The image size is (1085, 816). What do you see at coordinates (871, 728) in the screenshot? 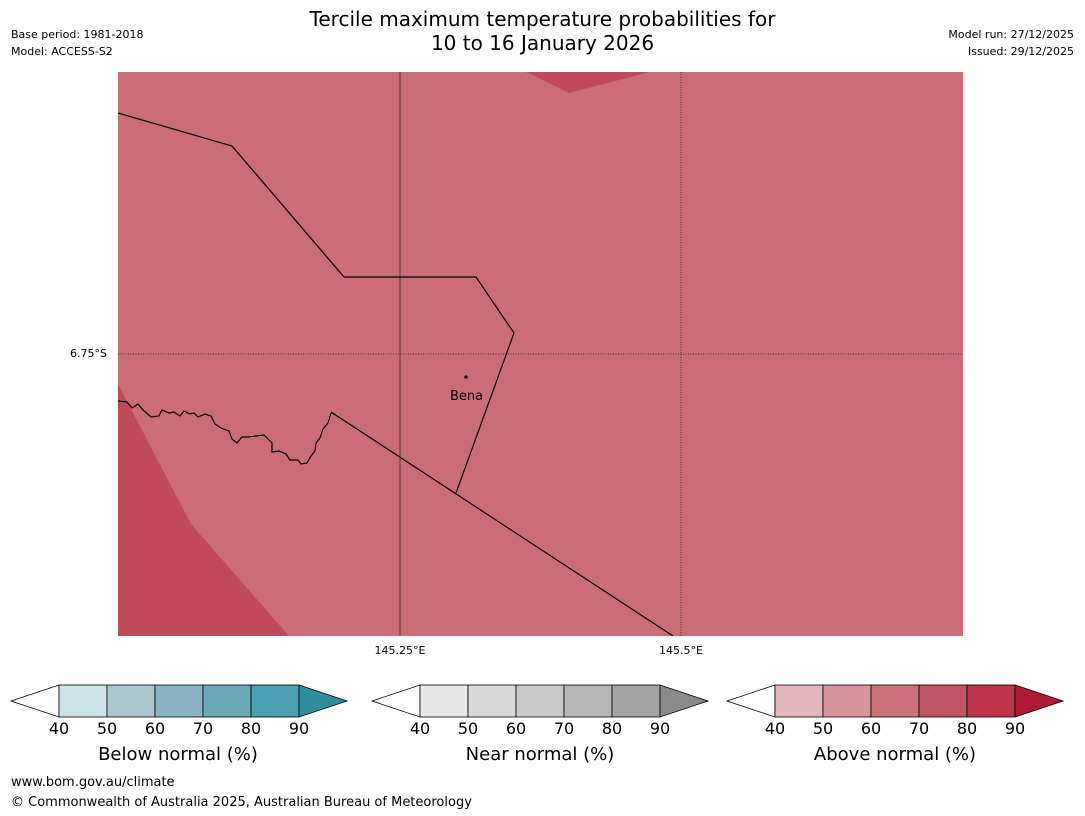
I see `cbar-above-tick: 60` at bounding box center [871, 728].